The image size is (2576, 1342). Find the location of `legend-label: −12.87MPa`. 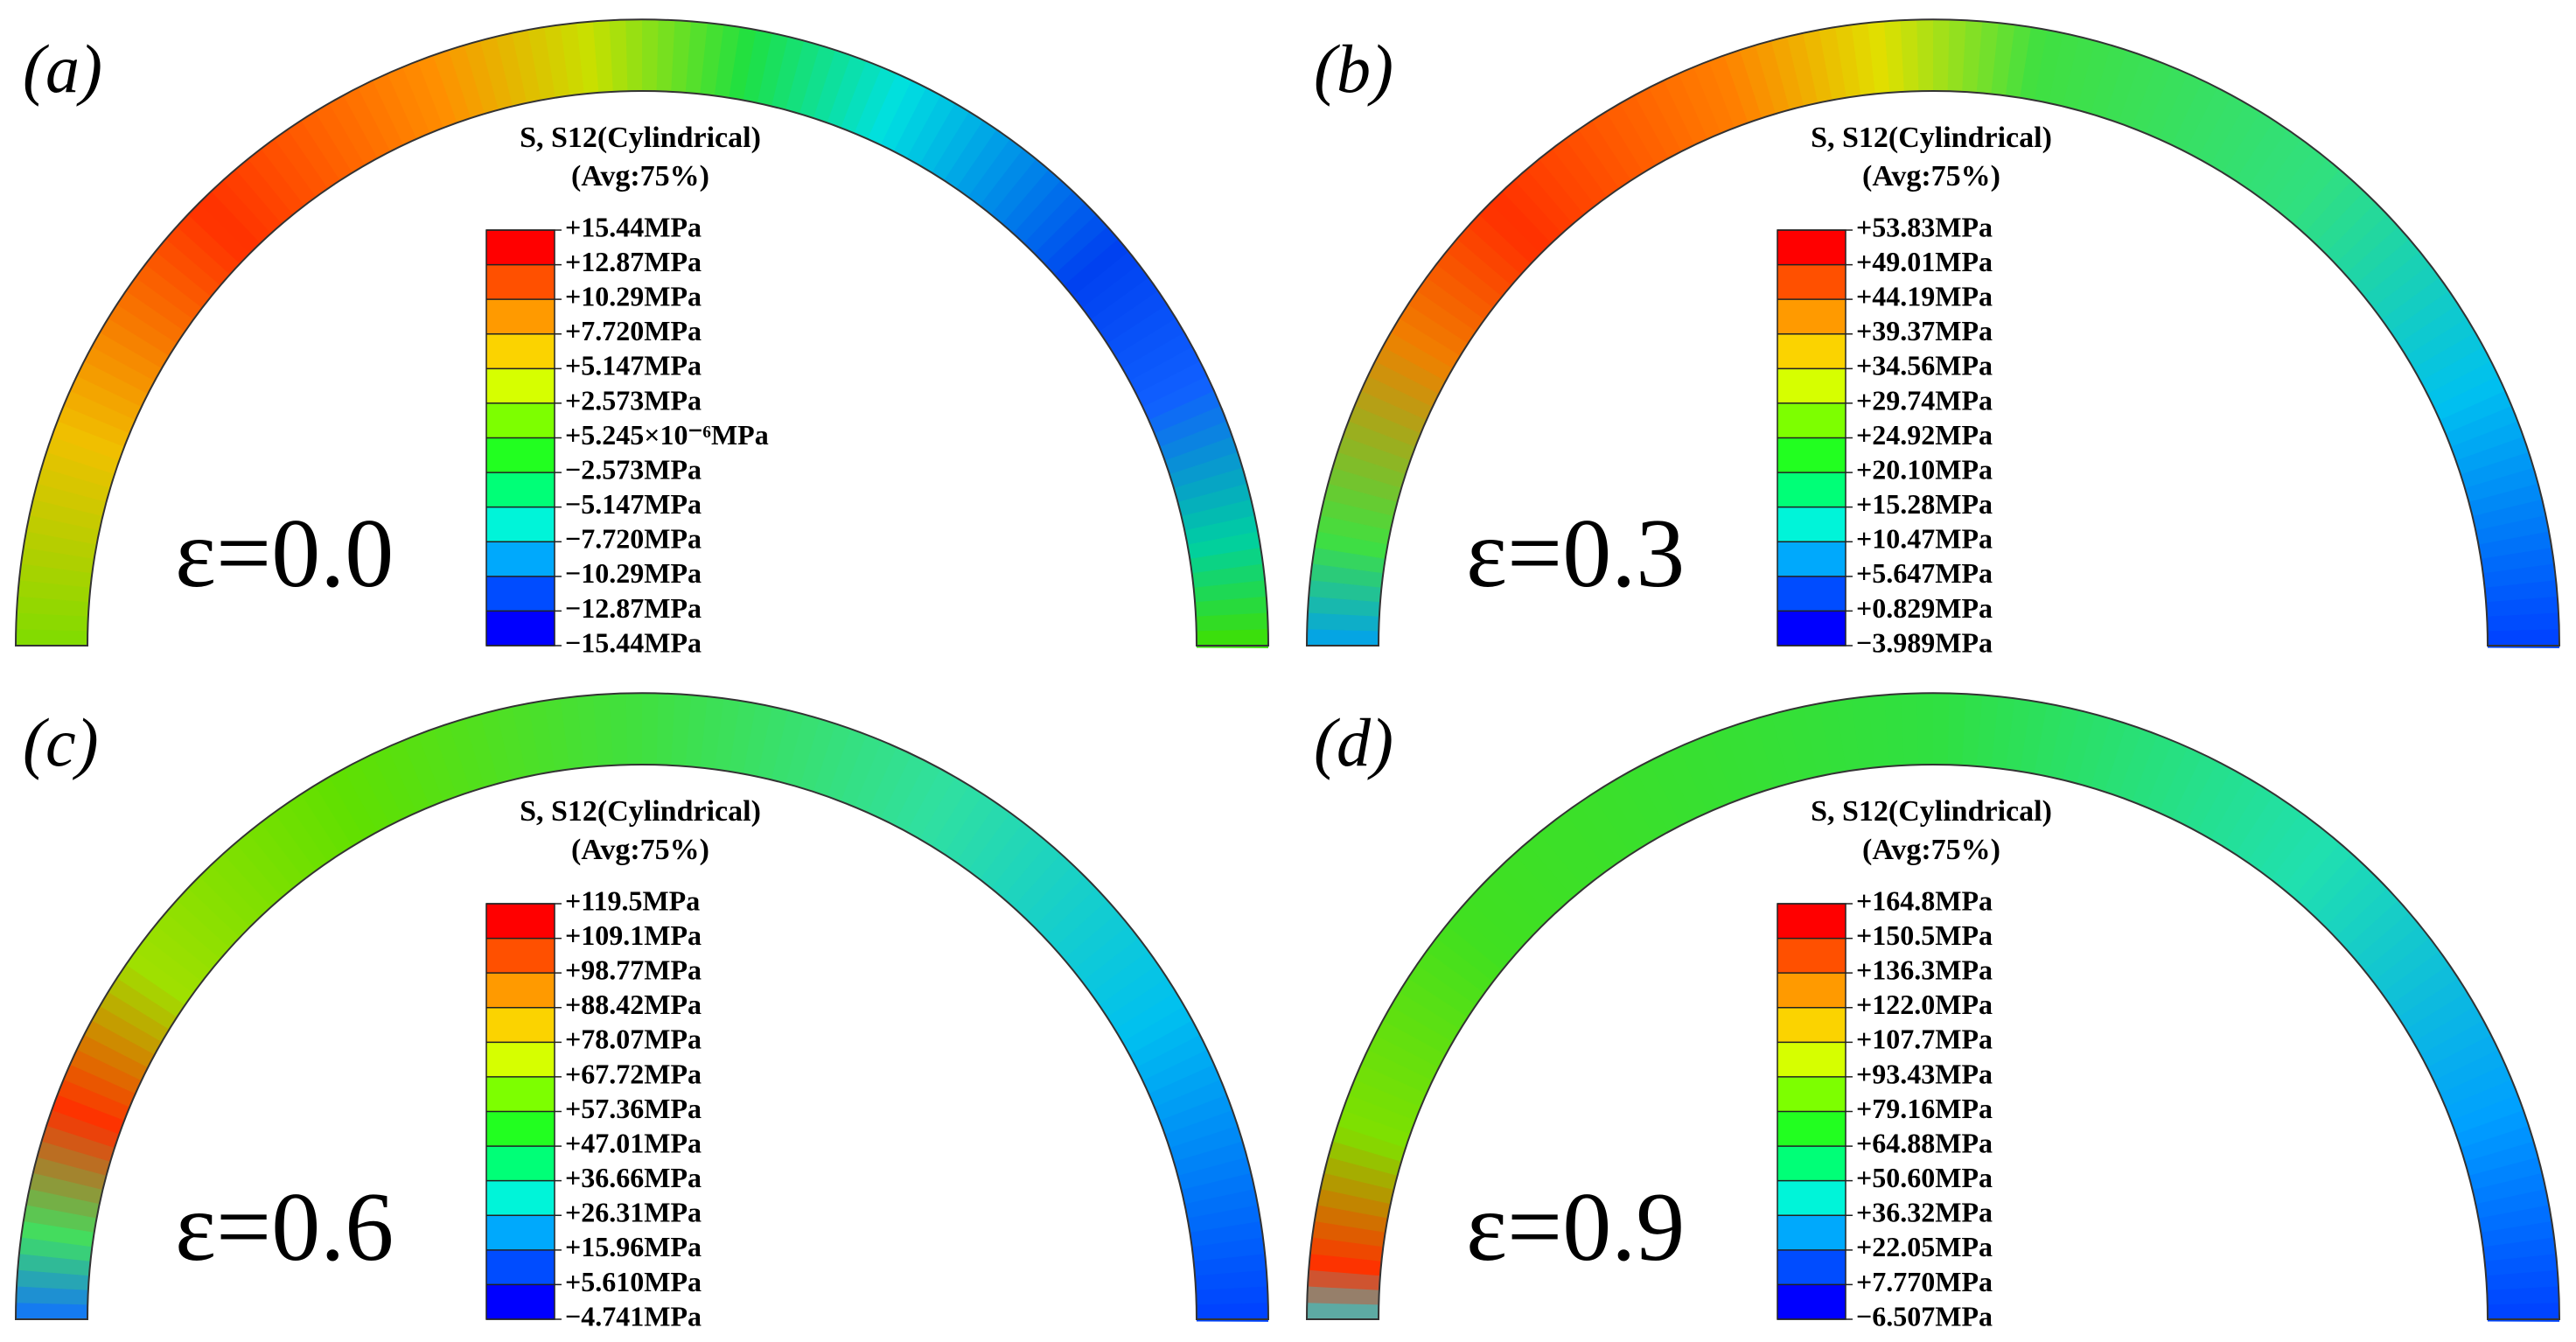

legend-label: −12.87MPa is located at coordinates (633, 608).